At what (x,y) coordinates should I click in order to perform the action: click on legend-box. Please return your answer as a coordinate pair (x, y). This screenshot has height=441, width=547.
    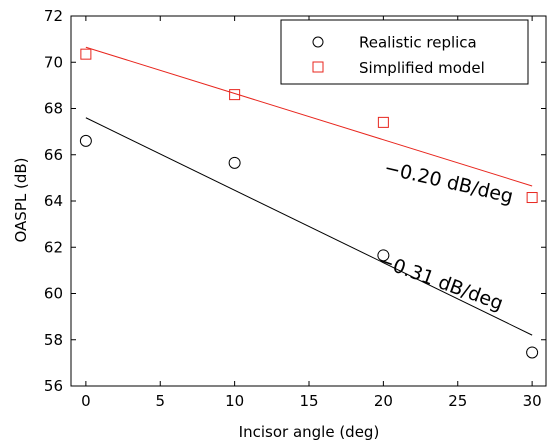
    Looking at the image, I should click on (404, 52).